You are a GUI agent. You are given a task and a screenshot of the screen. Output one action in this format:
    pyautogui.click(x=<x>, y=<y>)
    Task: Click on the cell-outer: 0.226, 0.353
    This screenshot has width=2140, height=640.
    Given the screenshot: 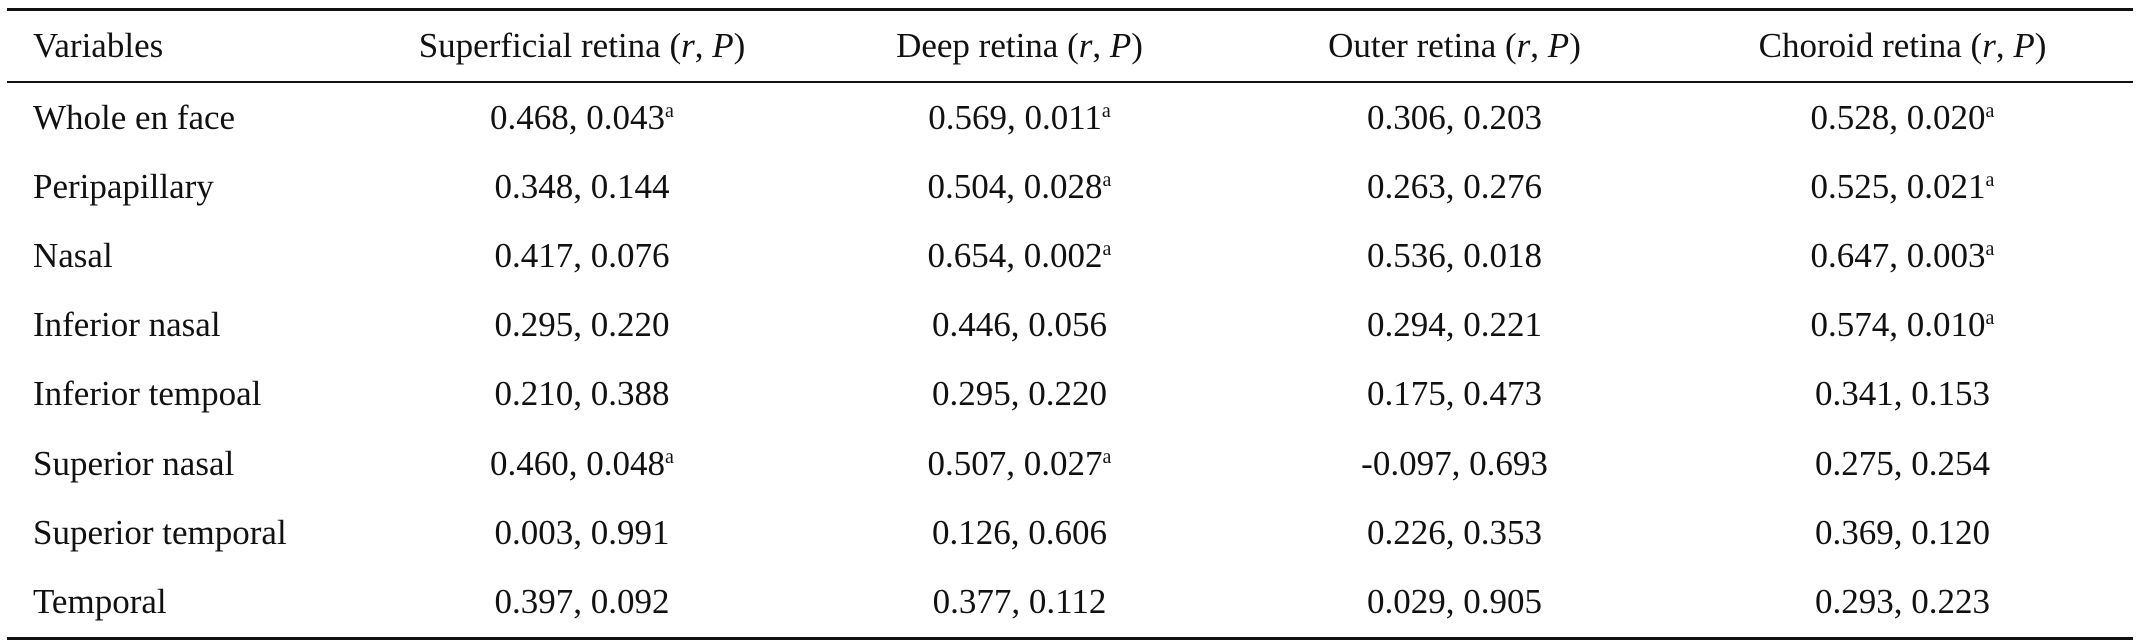 What is the action you would take?
    pyautogui.click(x=1454, y=532)
    